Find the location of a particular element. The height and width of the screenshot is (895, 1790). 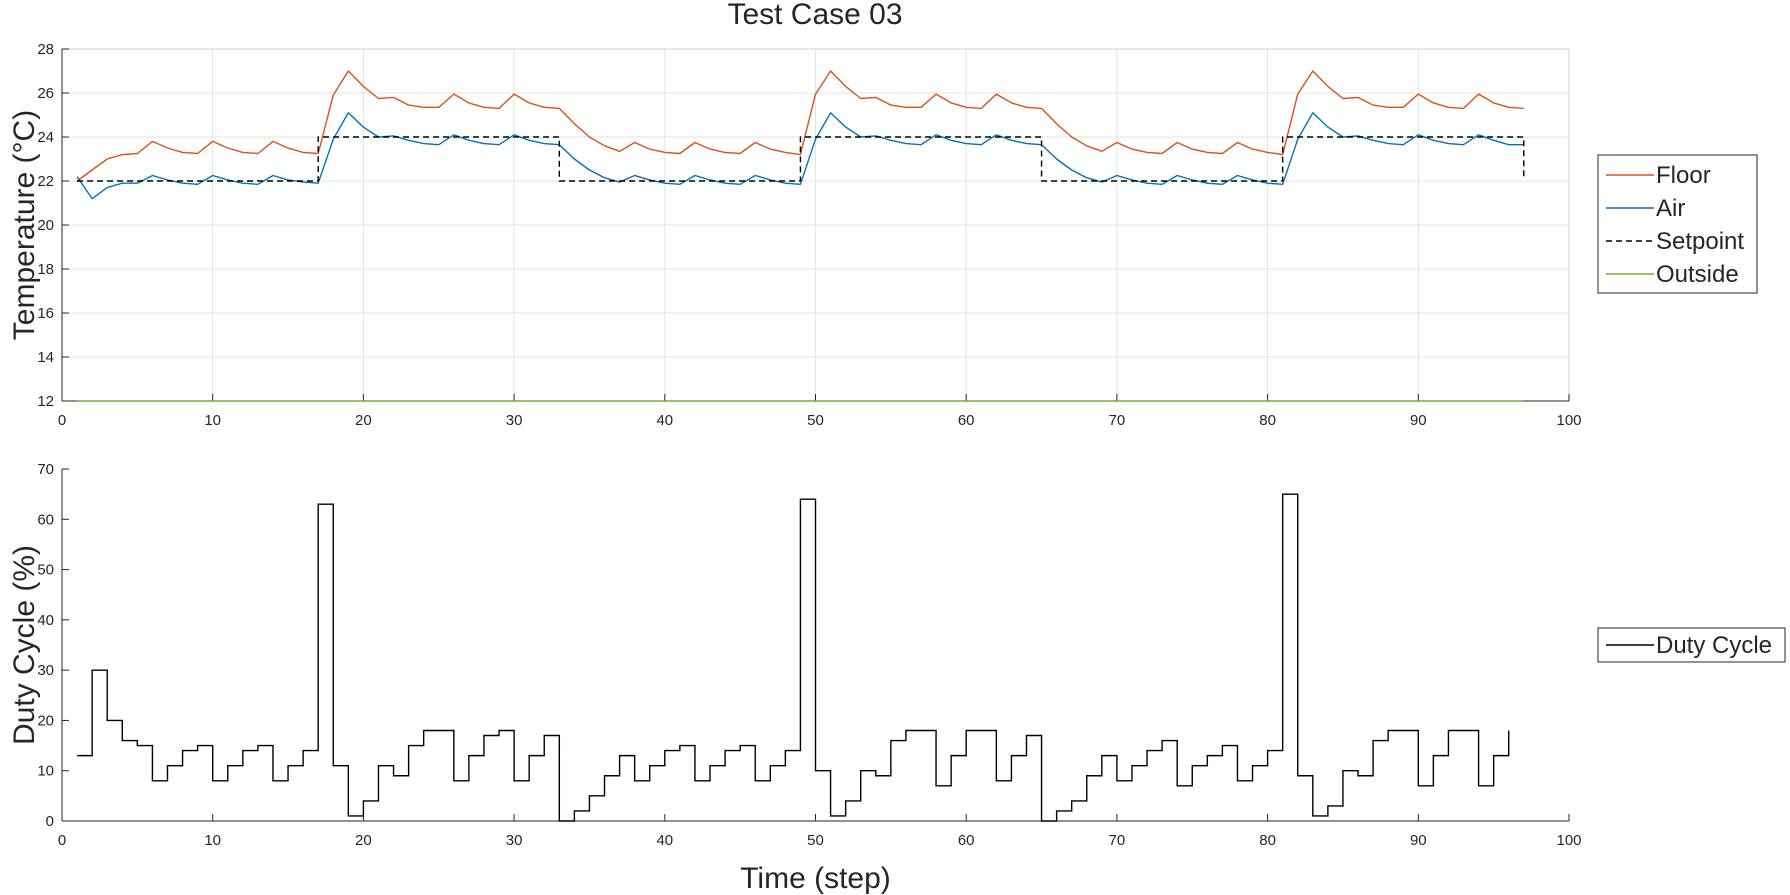

duty-x-axis-label: Time (step) is located at coordinates (815, 878).